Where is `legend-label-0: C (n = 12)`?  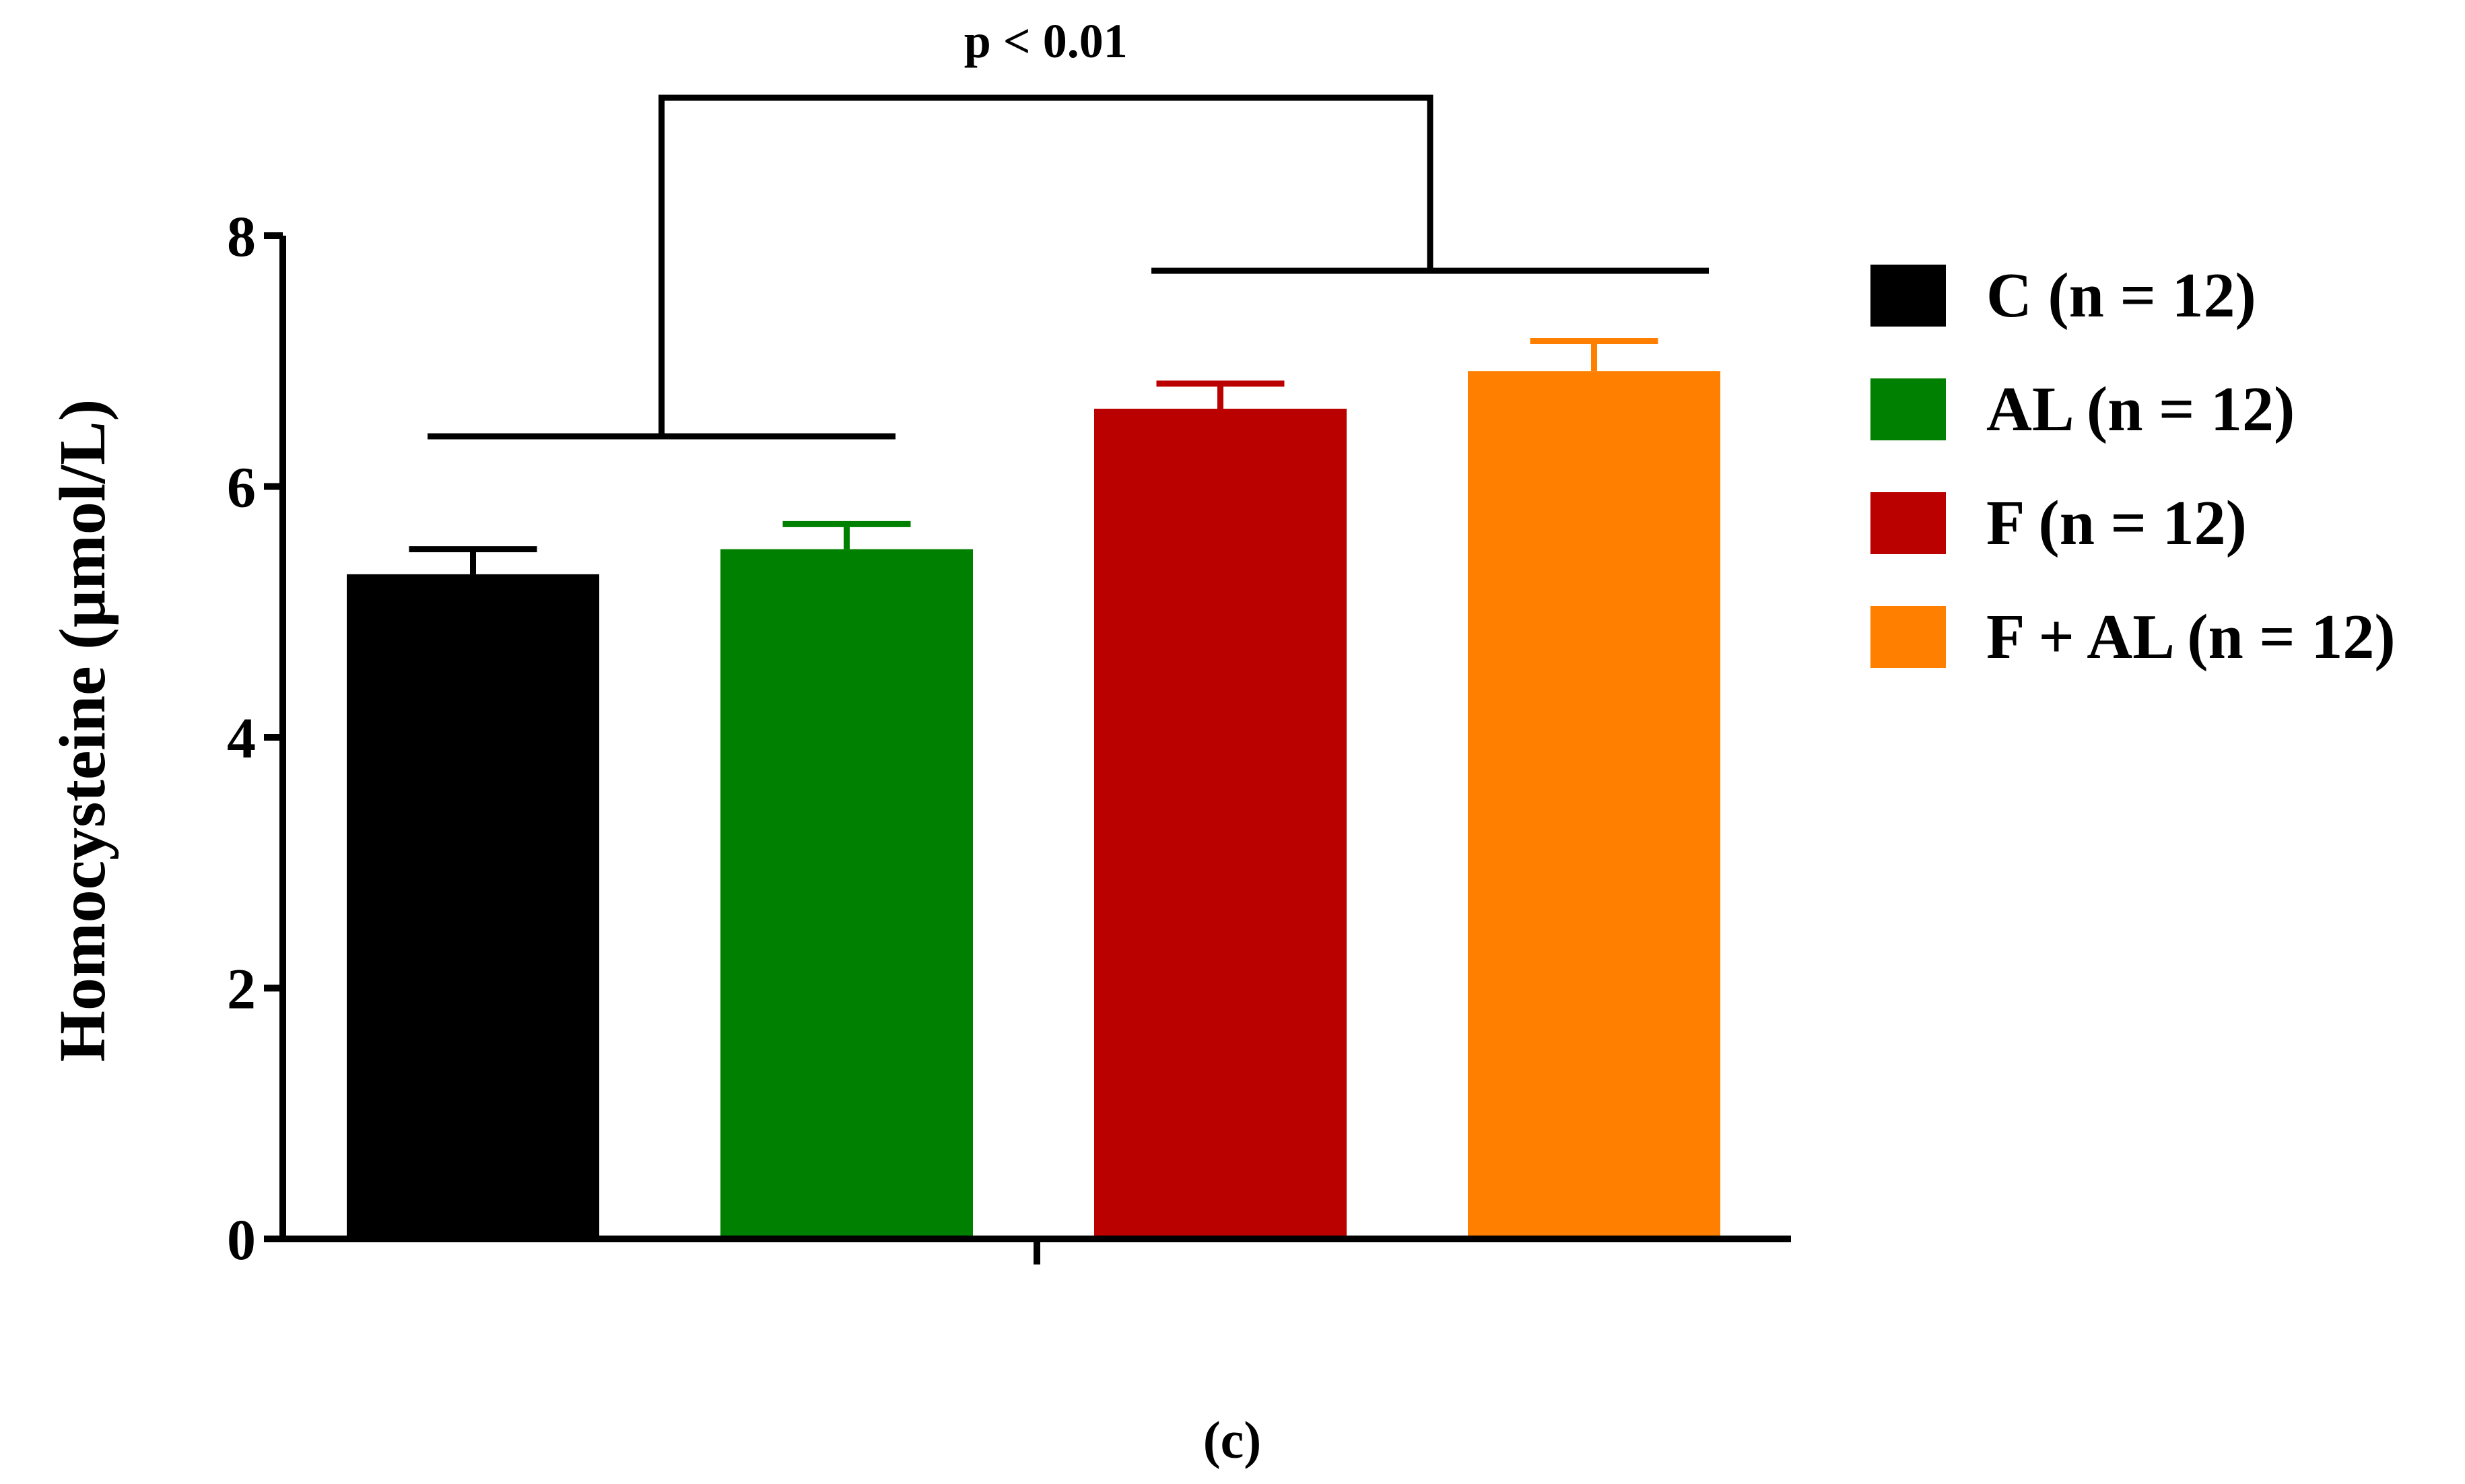 legend-label-0: C (n = 12) is located at coordinates (2121, 296).